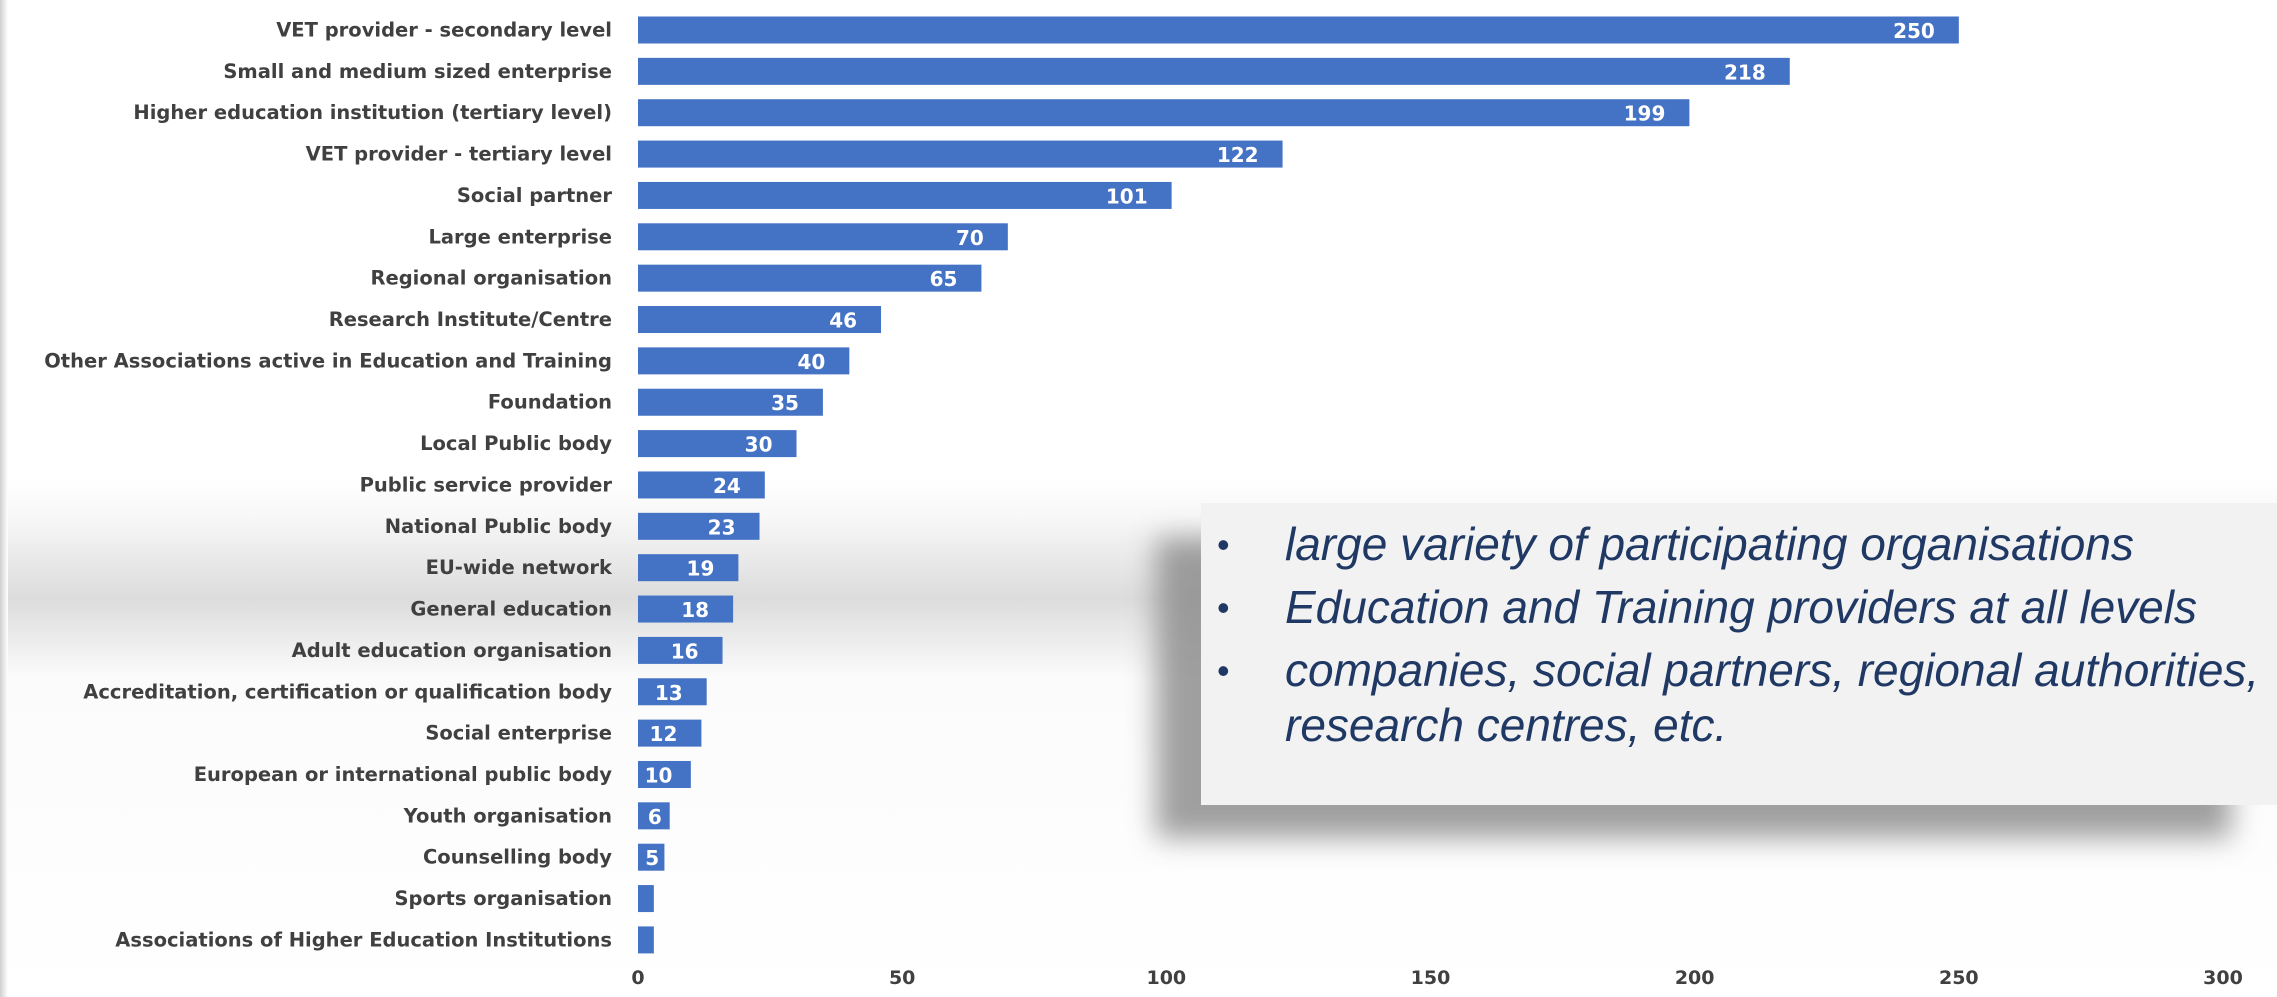 The height and width of the screenshot is (997, 2277). I want to click on left-edge-shading, so click(4, 498).